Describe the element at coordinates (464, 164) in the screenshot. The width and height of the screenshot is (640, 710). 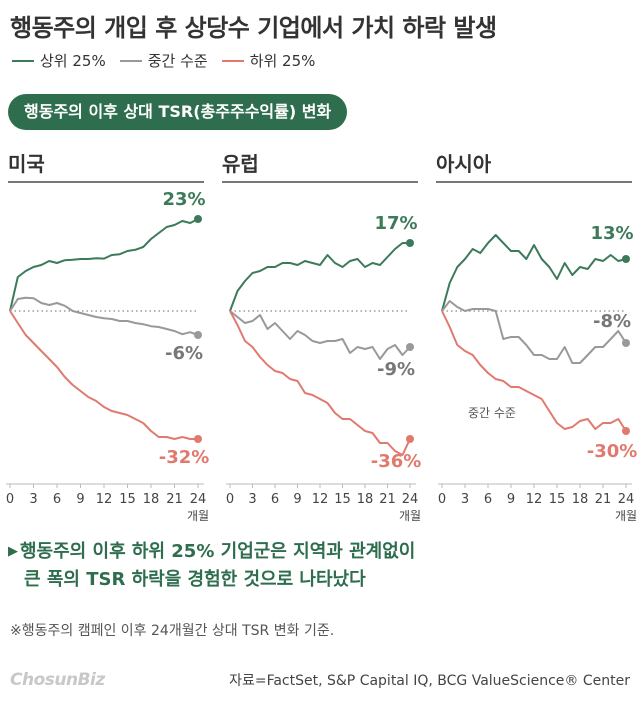
I see `region-title-asia: 아시아` at that location.